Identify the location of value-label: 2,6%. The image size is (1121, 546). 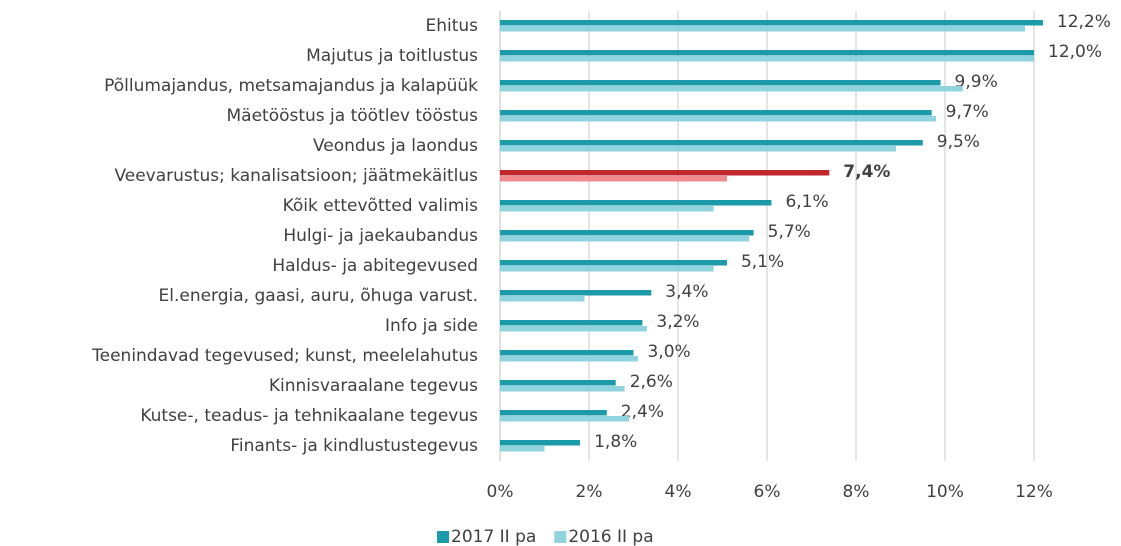
(651, 382).